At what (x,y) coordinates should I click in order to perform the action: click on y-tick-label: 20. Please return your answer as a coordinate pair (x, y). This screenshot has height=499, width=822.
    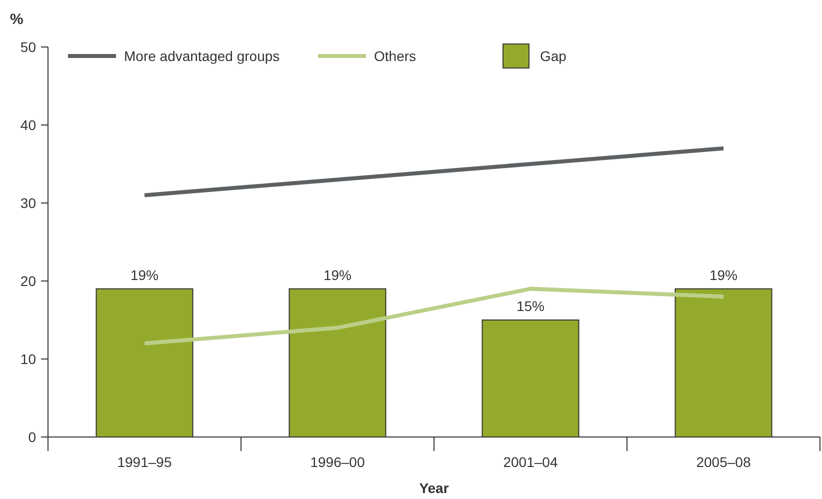
    Looking at the image, I should click on (28, 280).